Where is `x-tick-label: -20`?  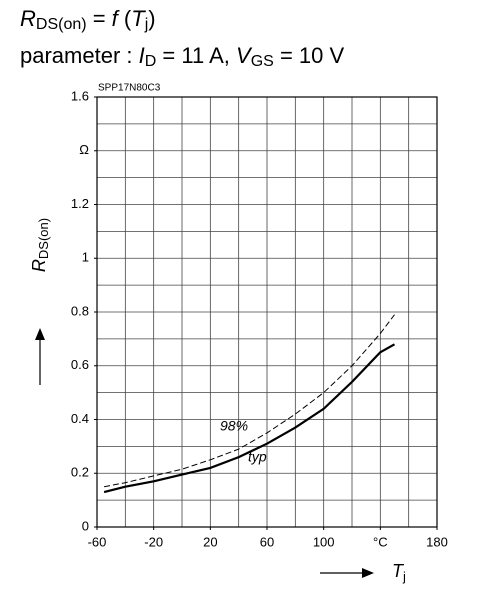 x-tick-label: -20 is located at coordinates (153, 541).